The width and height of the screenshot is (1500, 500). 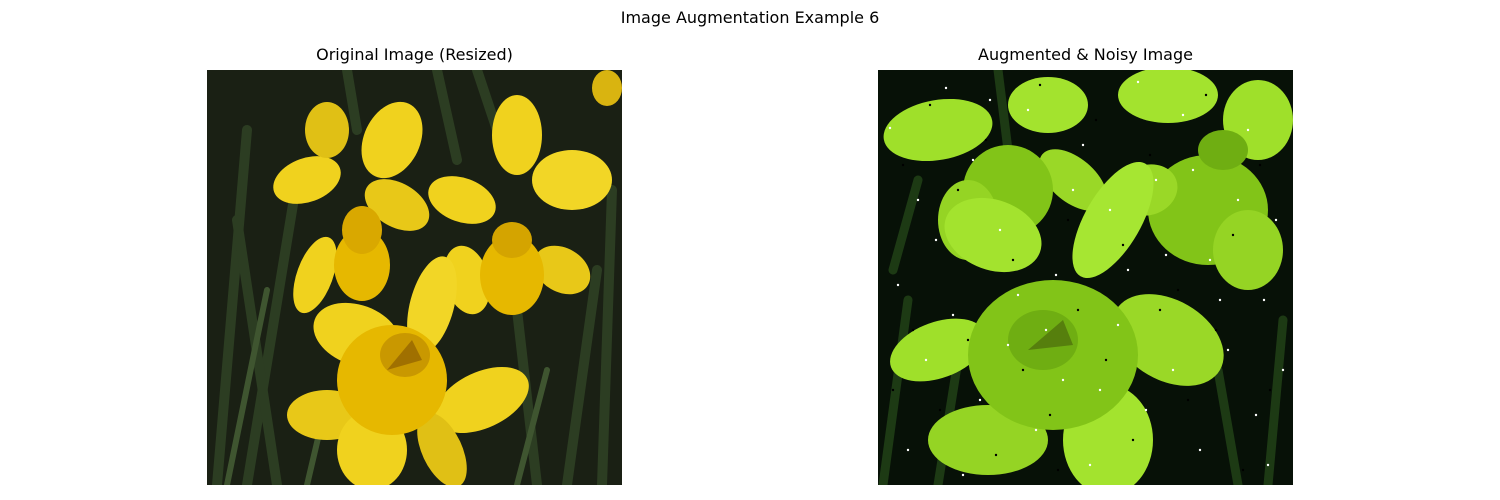 I want to click on figure-title: Image Augmentation Example 6, so click(x=750, y=17).